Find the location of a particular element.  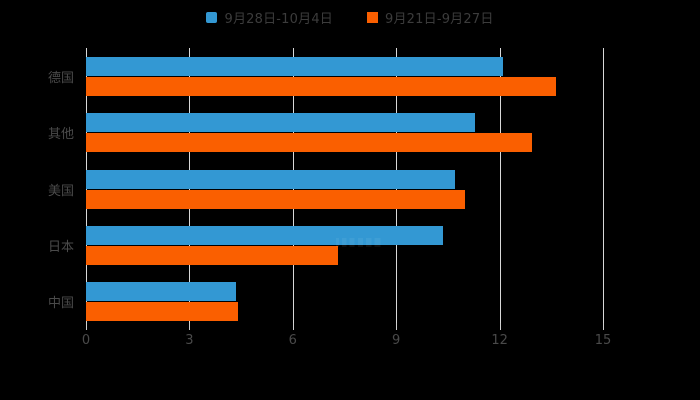

y-tick-label: 中国 is located at coordinates (60, 304).